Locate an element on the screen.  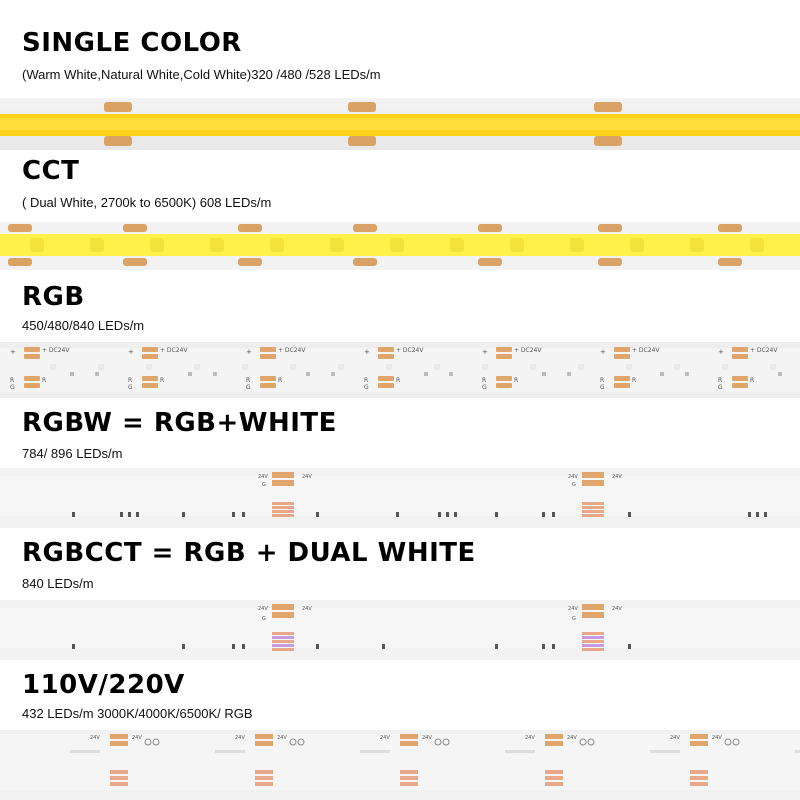
led-strip-rgbcct: 24V 24V G 24V 24V G is located at coordinates (400, 630).